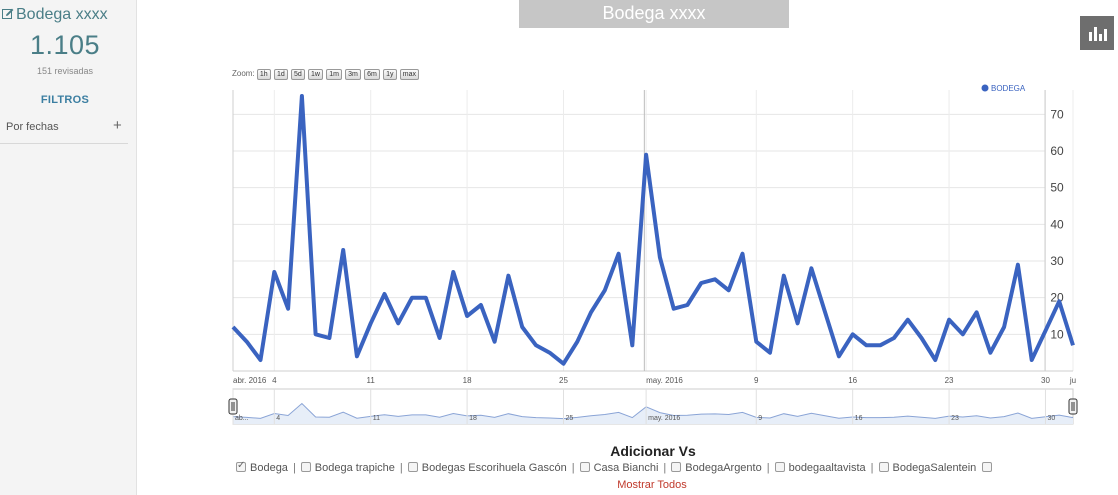 Image resolution: width=1118 pixels, height=495 pixels. I want to click on zoom-button-6m: 6m, so click(372, 74).